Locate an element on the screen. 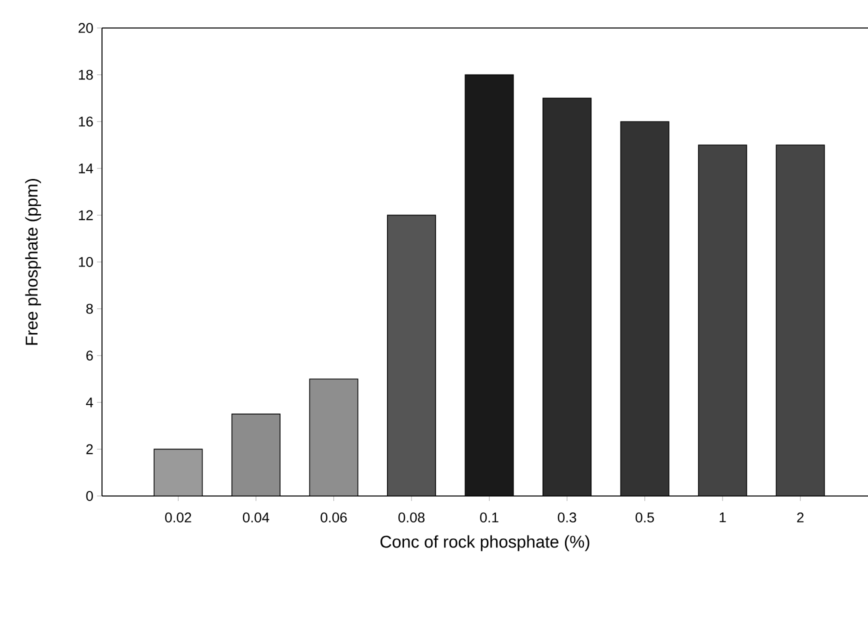 Image resolution: width=868 pixels, height=617 pixels. x-axis-title: Conc of rock phosphate (%) is located at coordinates (485, 543).